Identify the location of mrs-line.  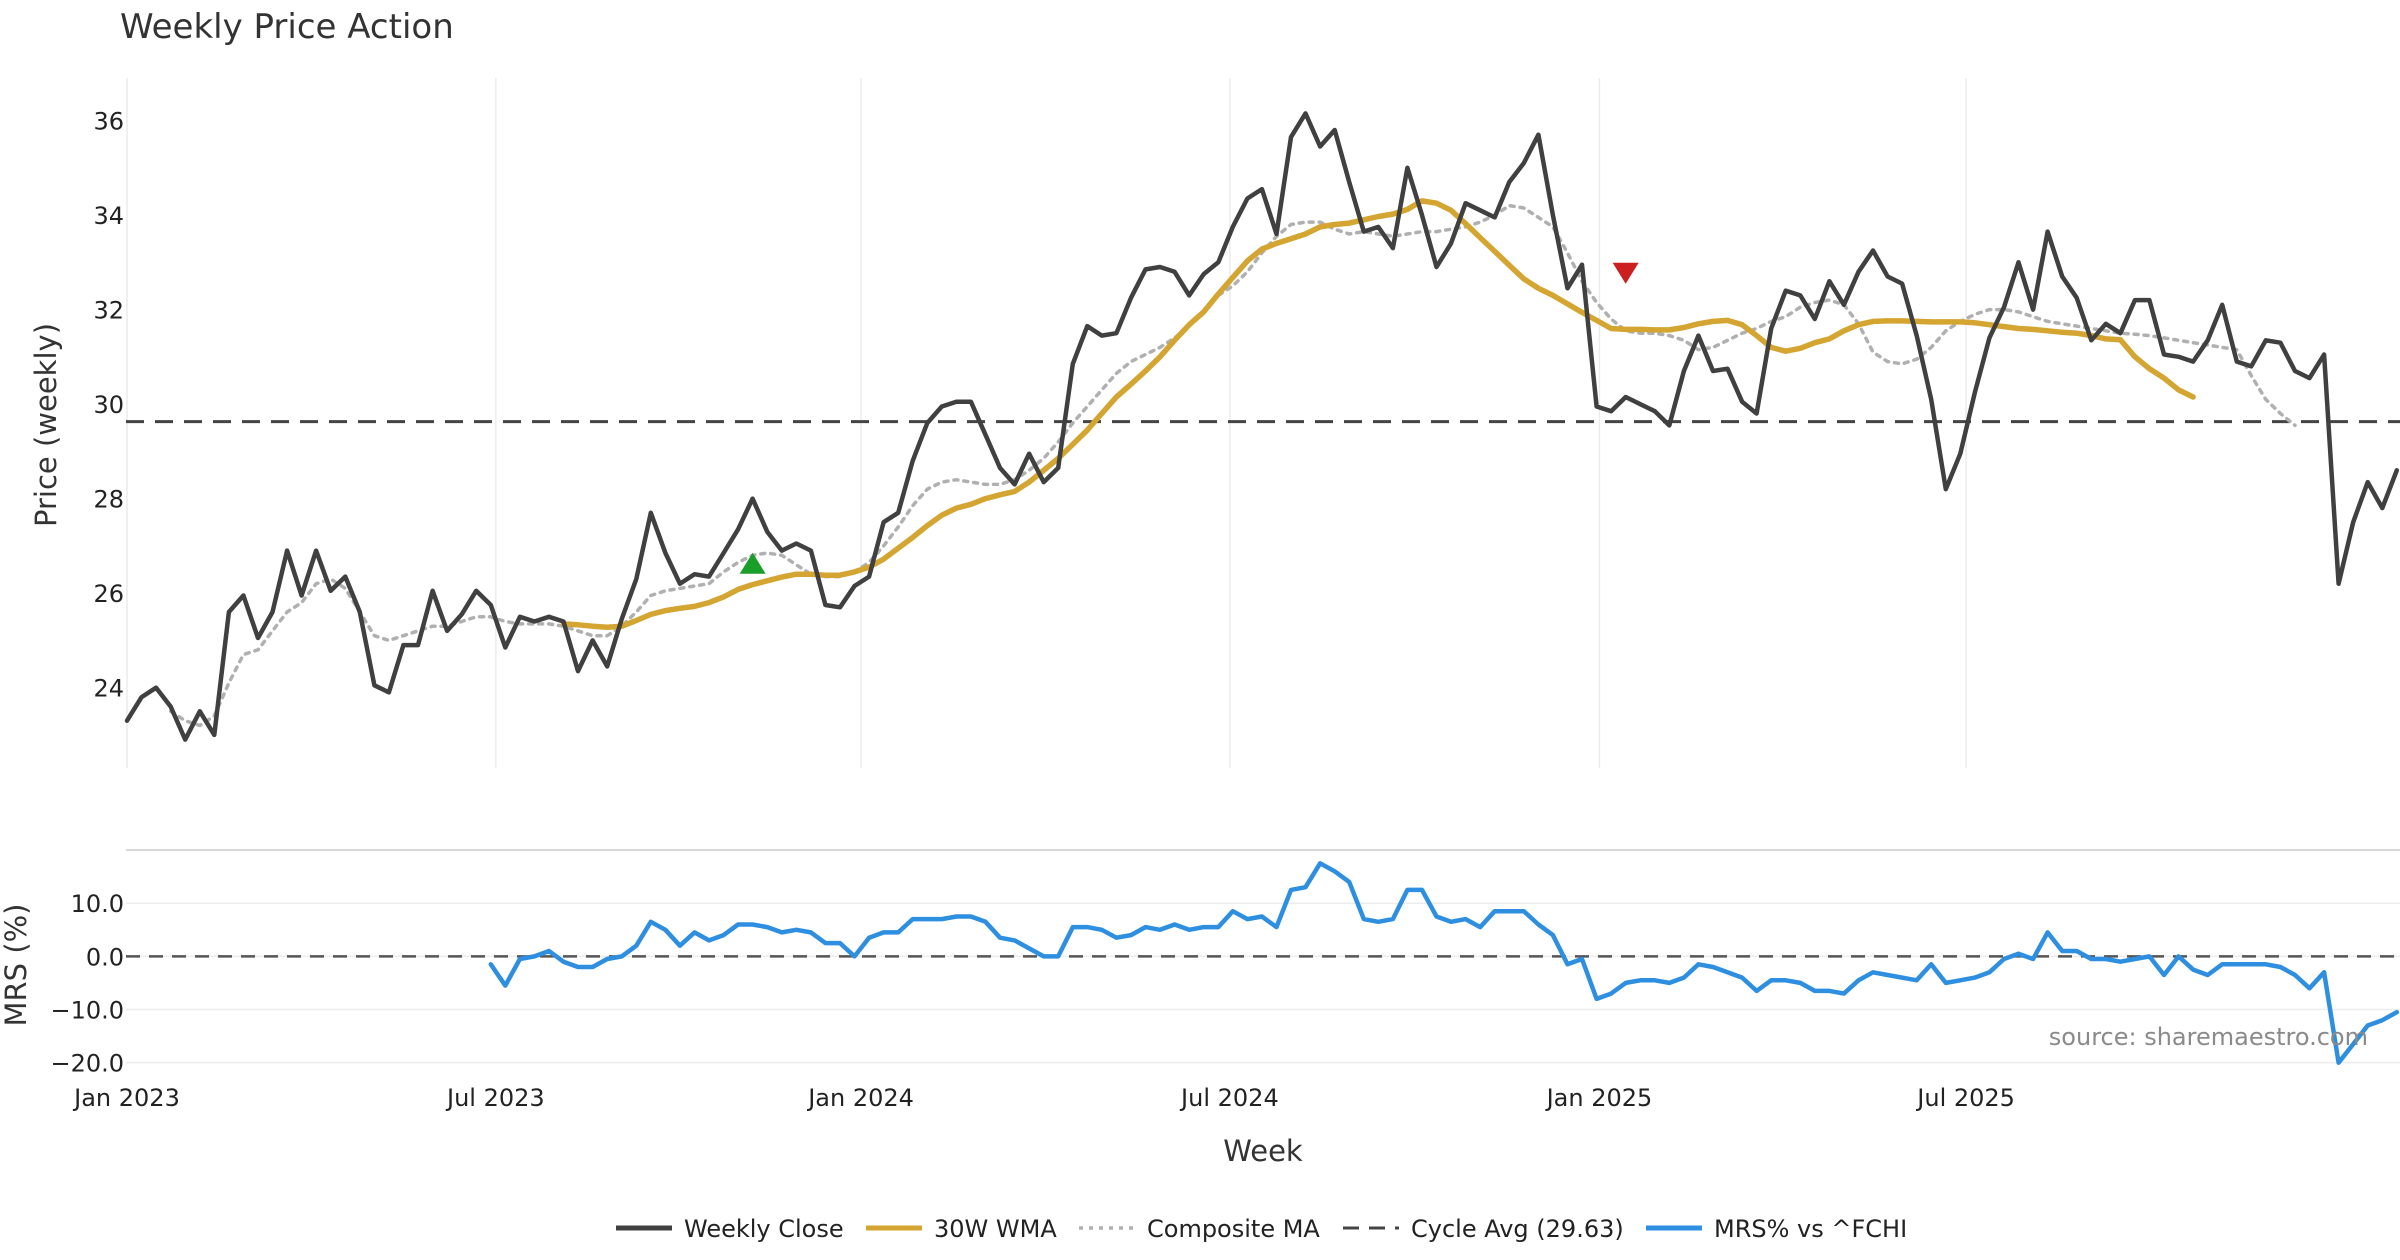
(1444, 963).